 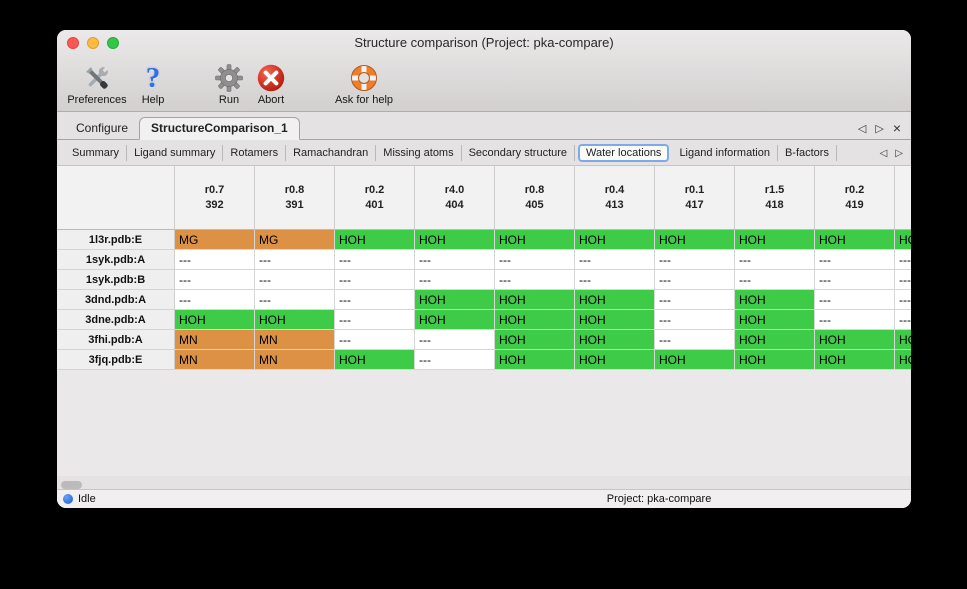 What do you see at coordinates (219, 128) in the screenshot?
I see `tab-structurecomparison-1: StructureComparison_1` at bounding box center [219, 128].